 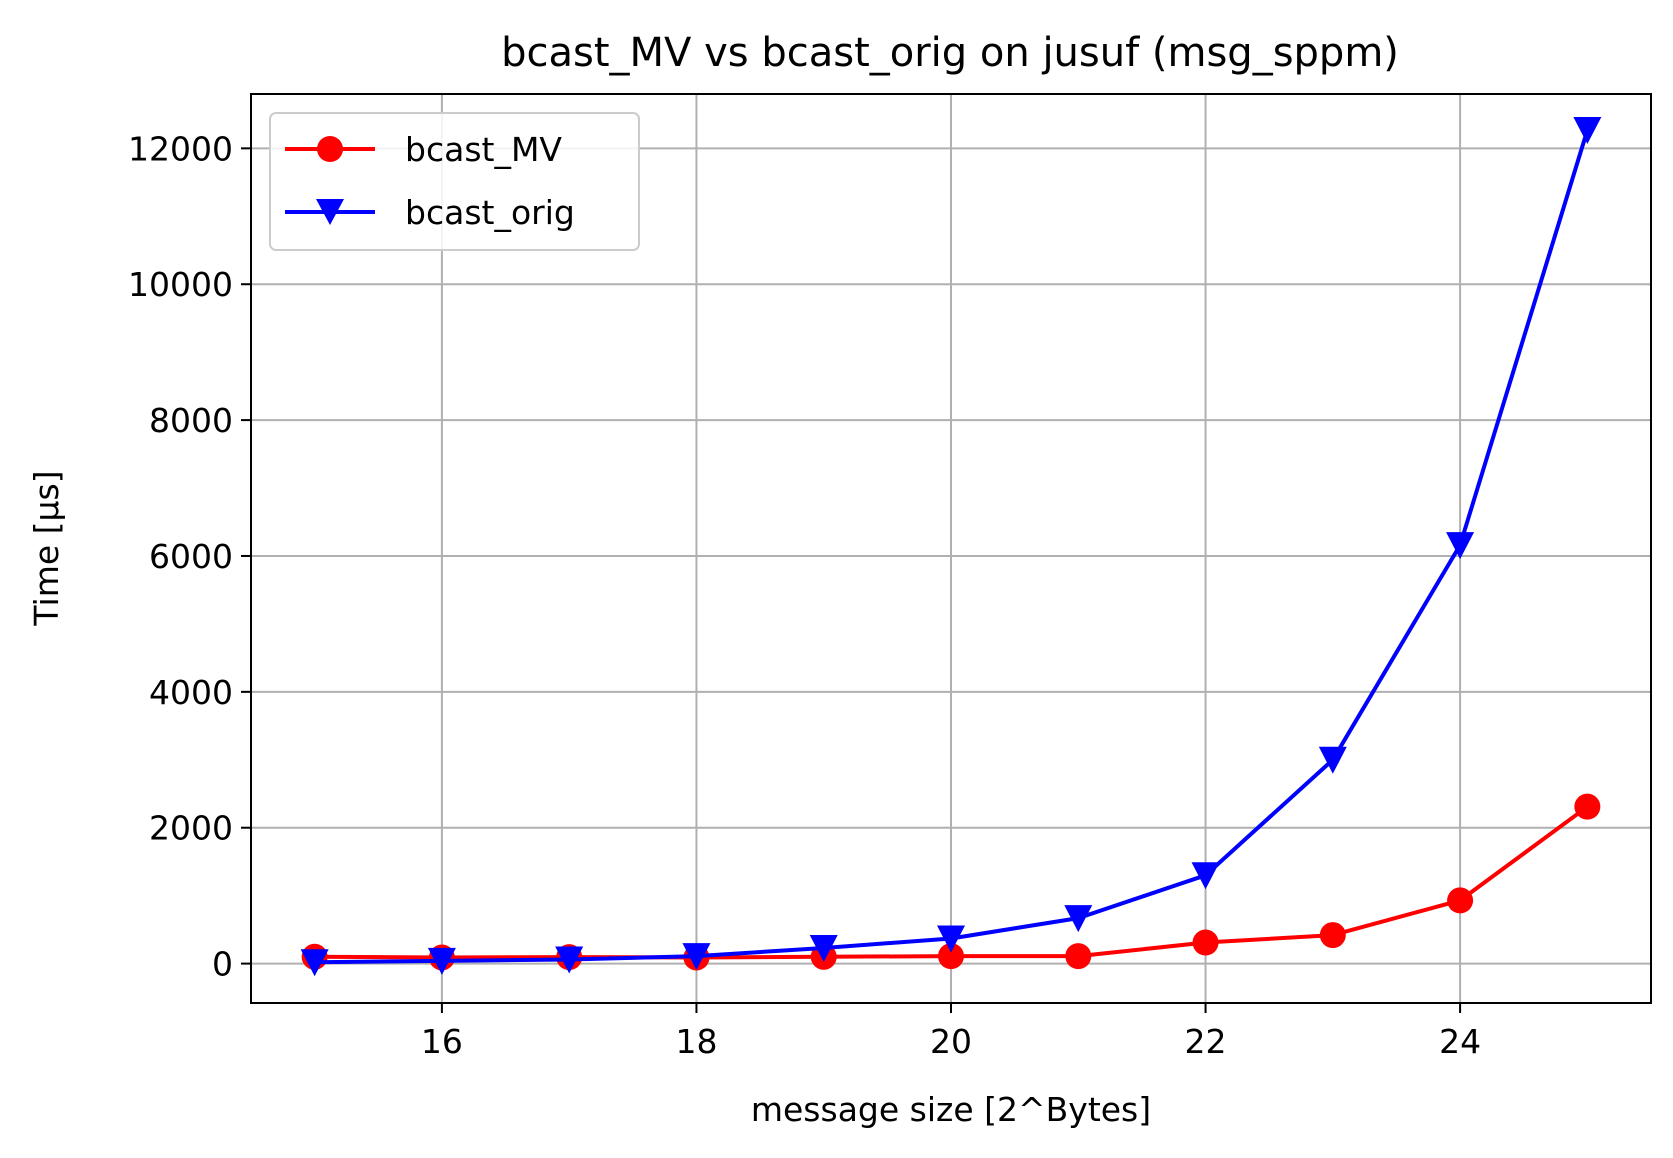 I want to click on y-axis-label: Time [µs], so click(x=46, y=548).